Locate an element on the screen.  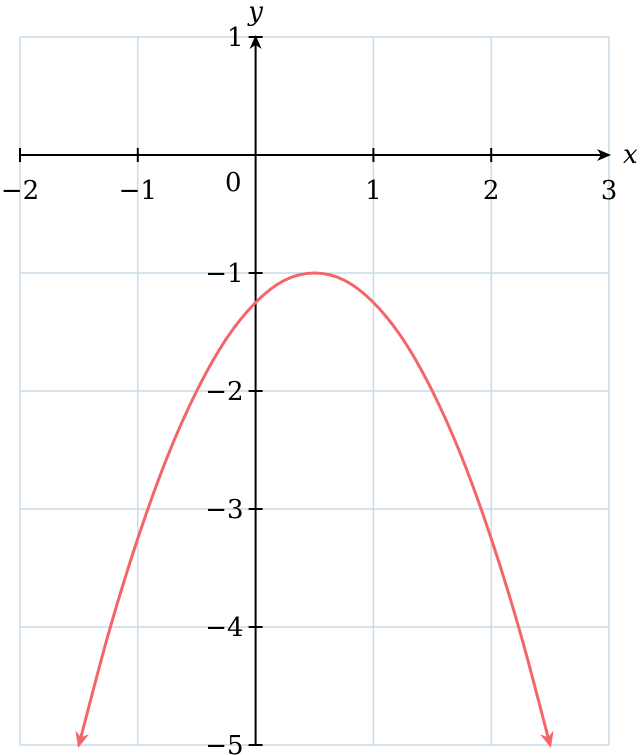
y-tick-label: −3 is located at coordinates (224, 510).